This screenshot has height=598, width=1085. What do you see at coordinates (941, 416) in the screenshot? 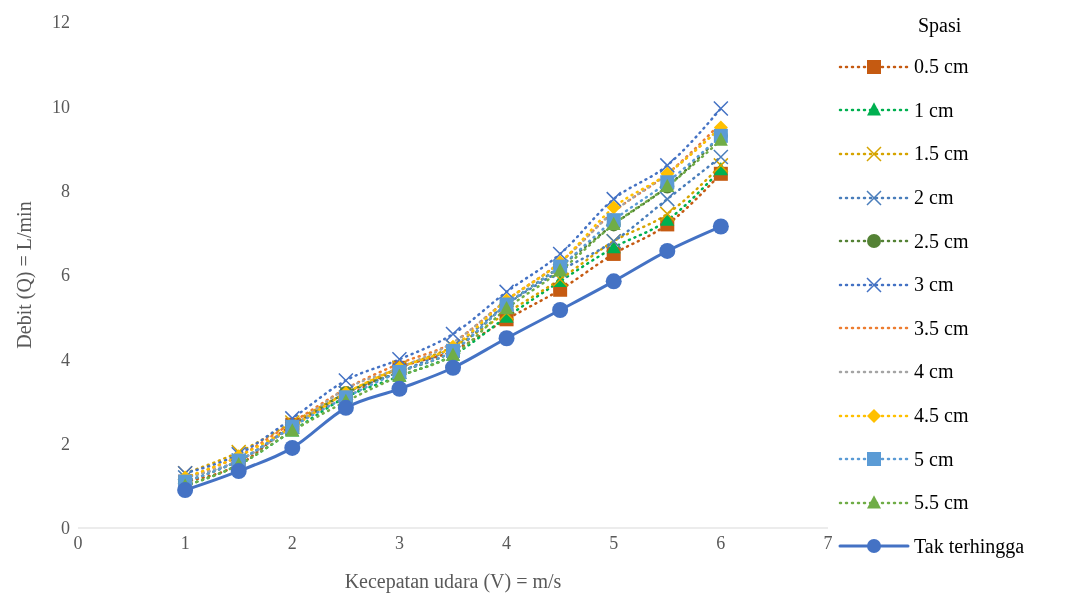
I see `legend-label: 4.5 cm` at bounding box center [941, 416].